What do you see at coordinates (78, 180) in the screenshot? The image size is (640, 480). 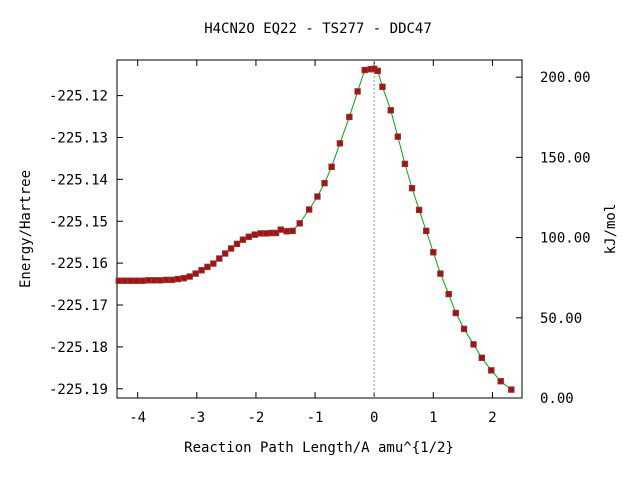 I see `y-left-tick-label: -225.14` at bounding box center [78, 180].